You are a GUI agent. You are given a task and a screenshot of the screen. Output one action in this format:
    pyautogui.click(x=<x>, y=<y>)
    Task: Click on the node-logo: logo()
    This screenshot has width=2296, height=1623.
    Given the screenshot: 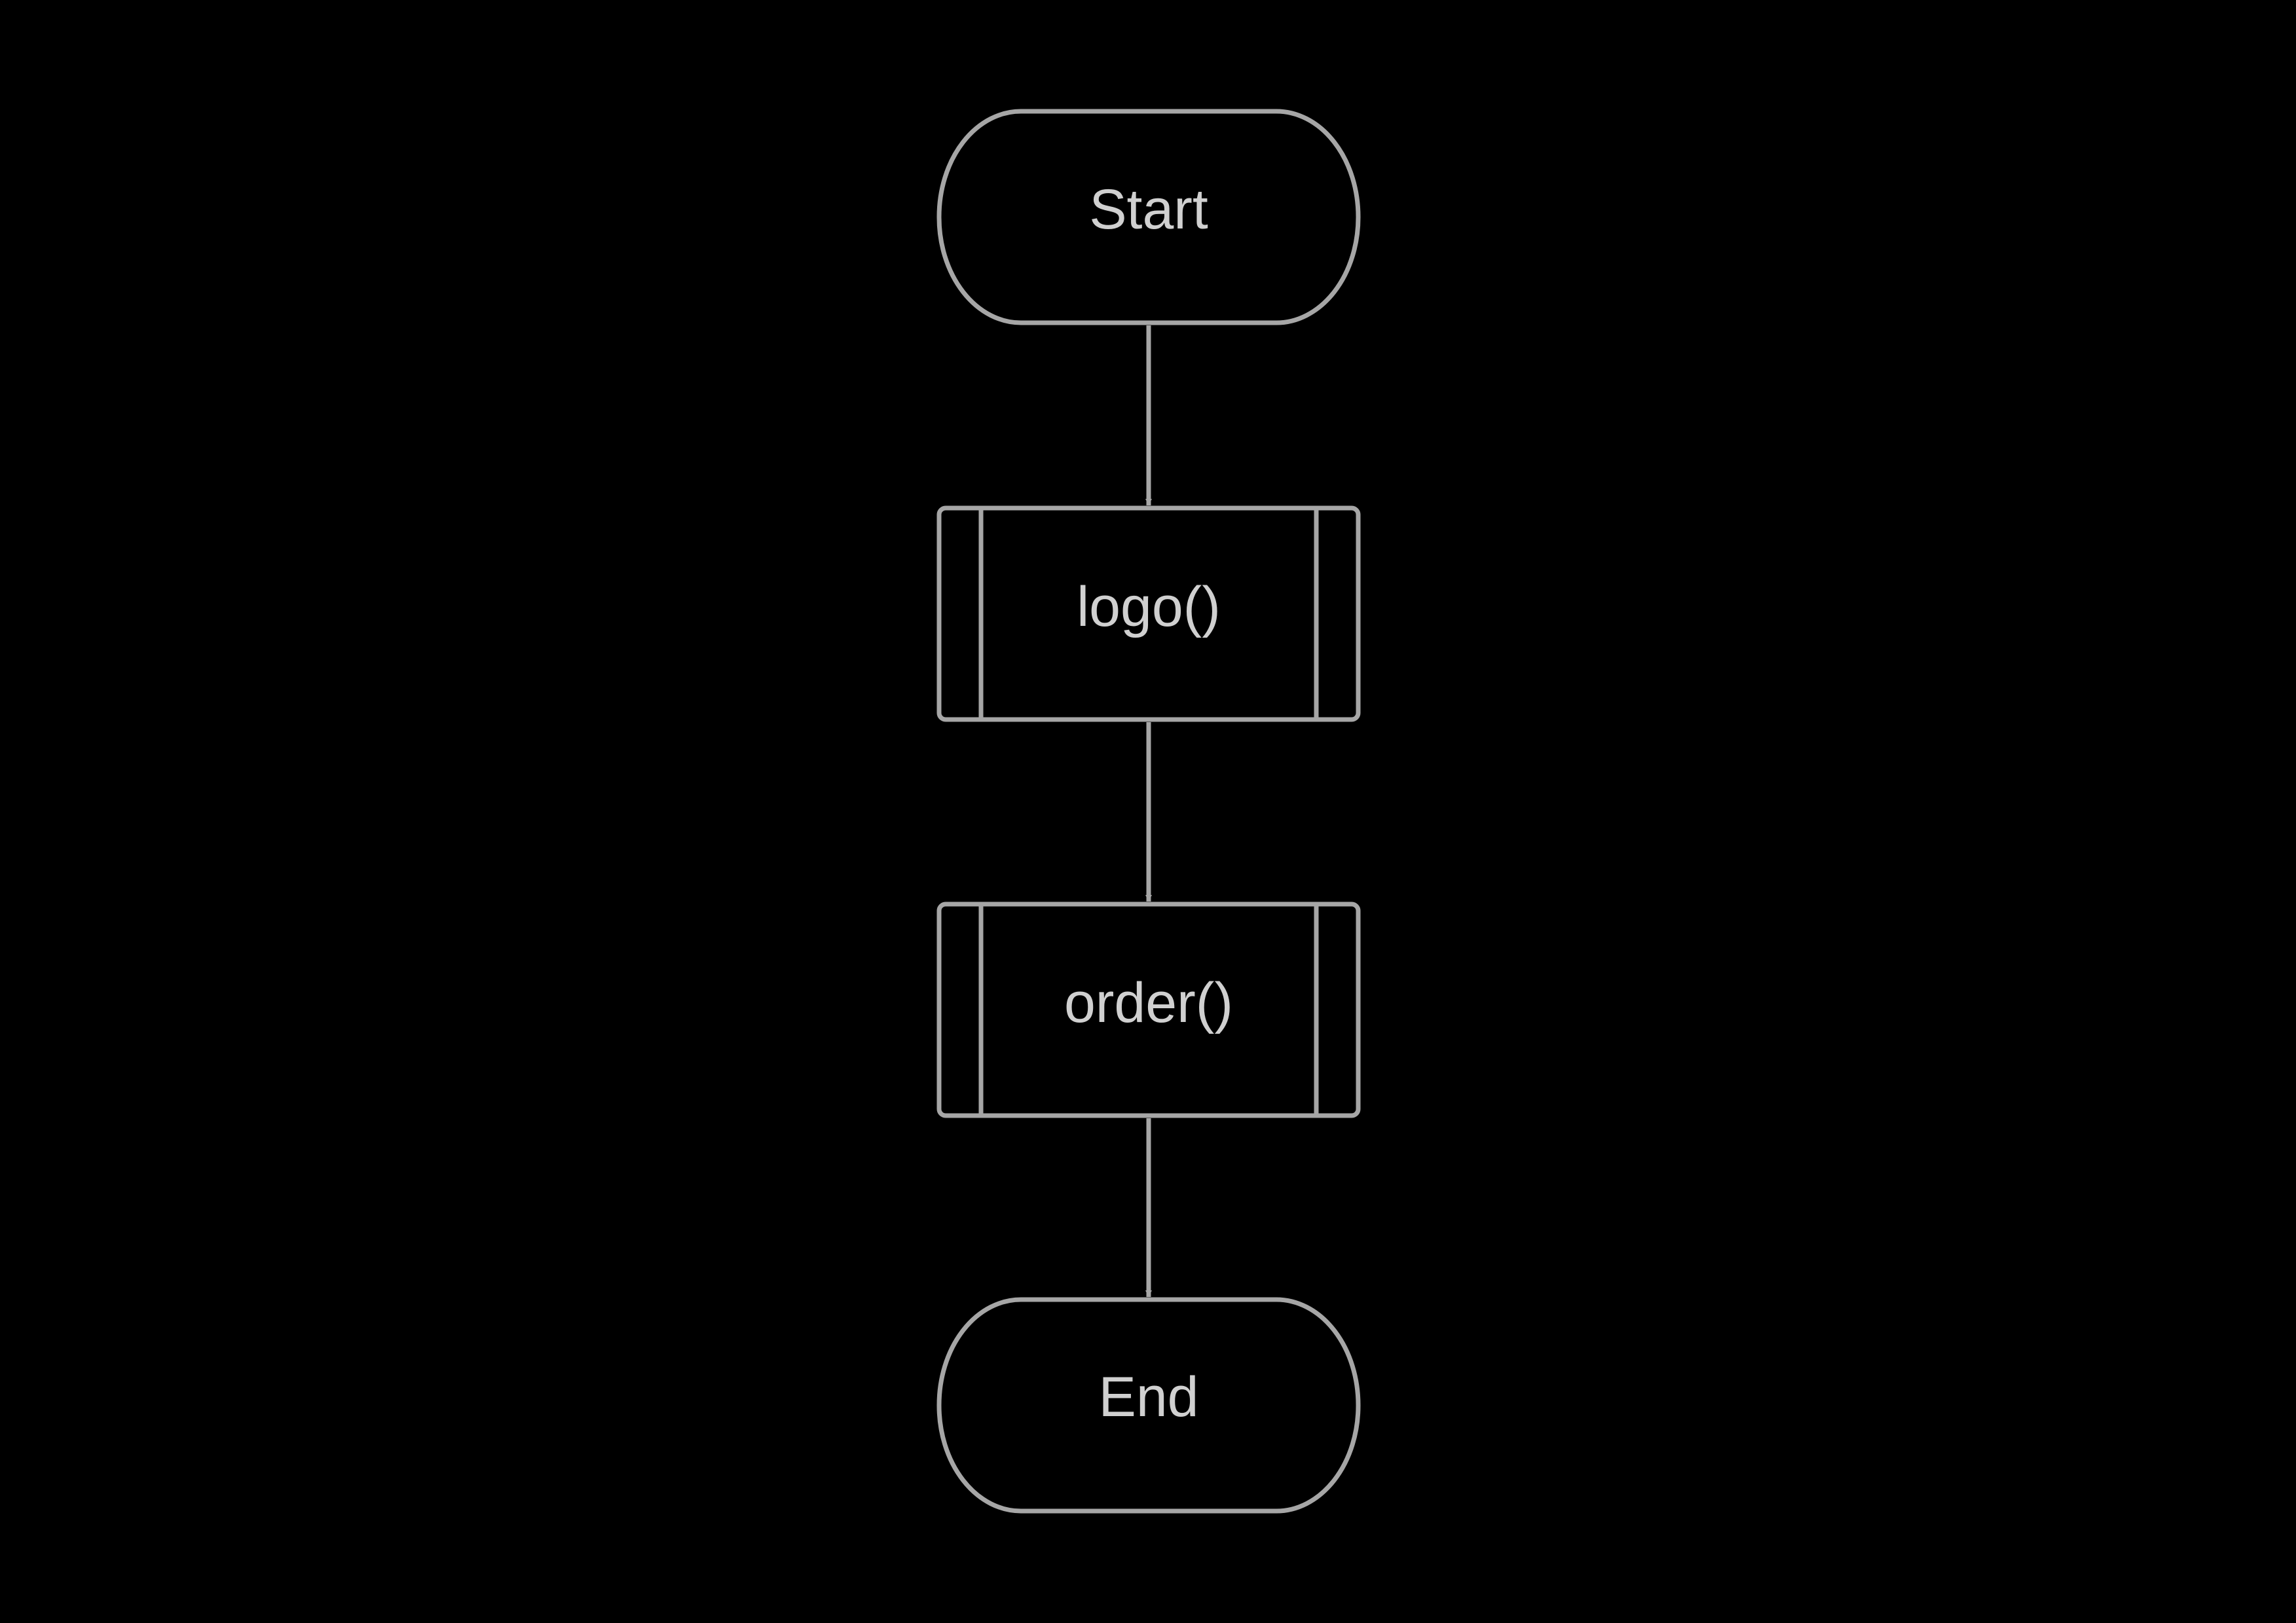 What is the action you would take?
    pyautogui.click(x=1148, y=613)
    